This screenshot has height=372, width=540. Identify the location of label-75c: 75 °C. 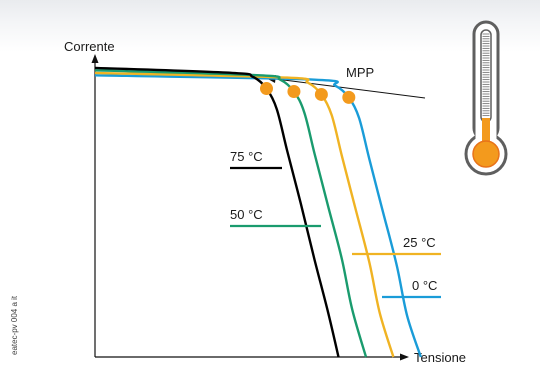
(246, 156).